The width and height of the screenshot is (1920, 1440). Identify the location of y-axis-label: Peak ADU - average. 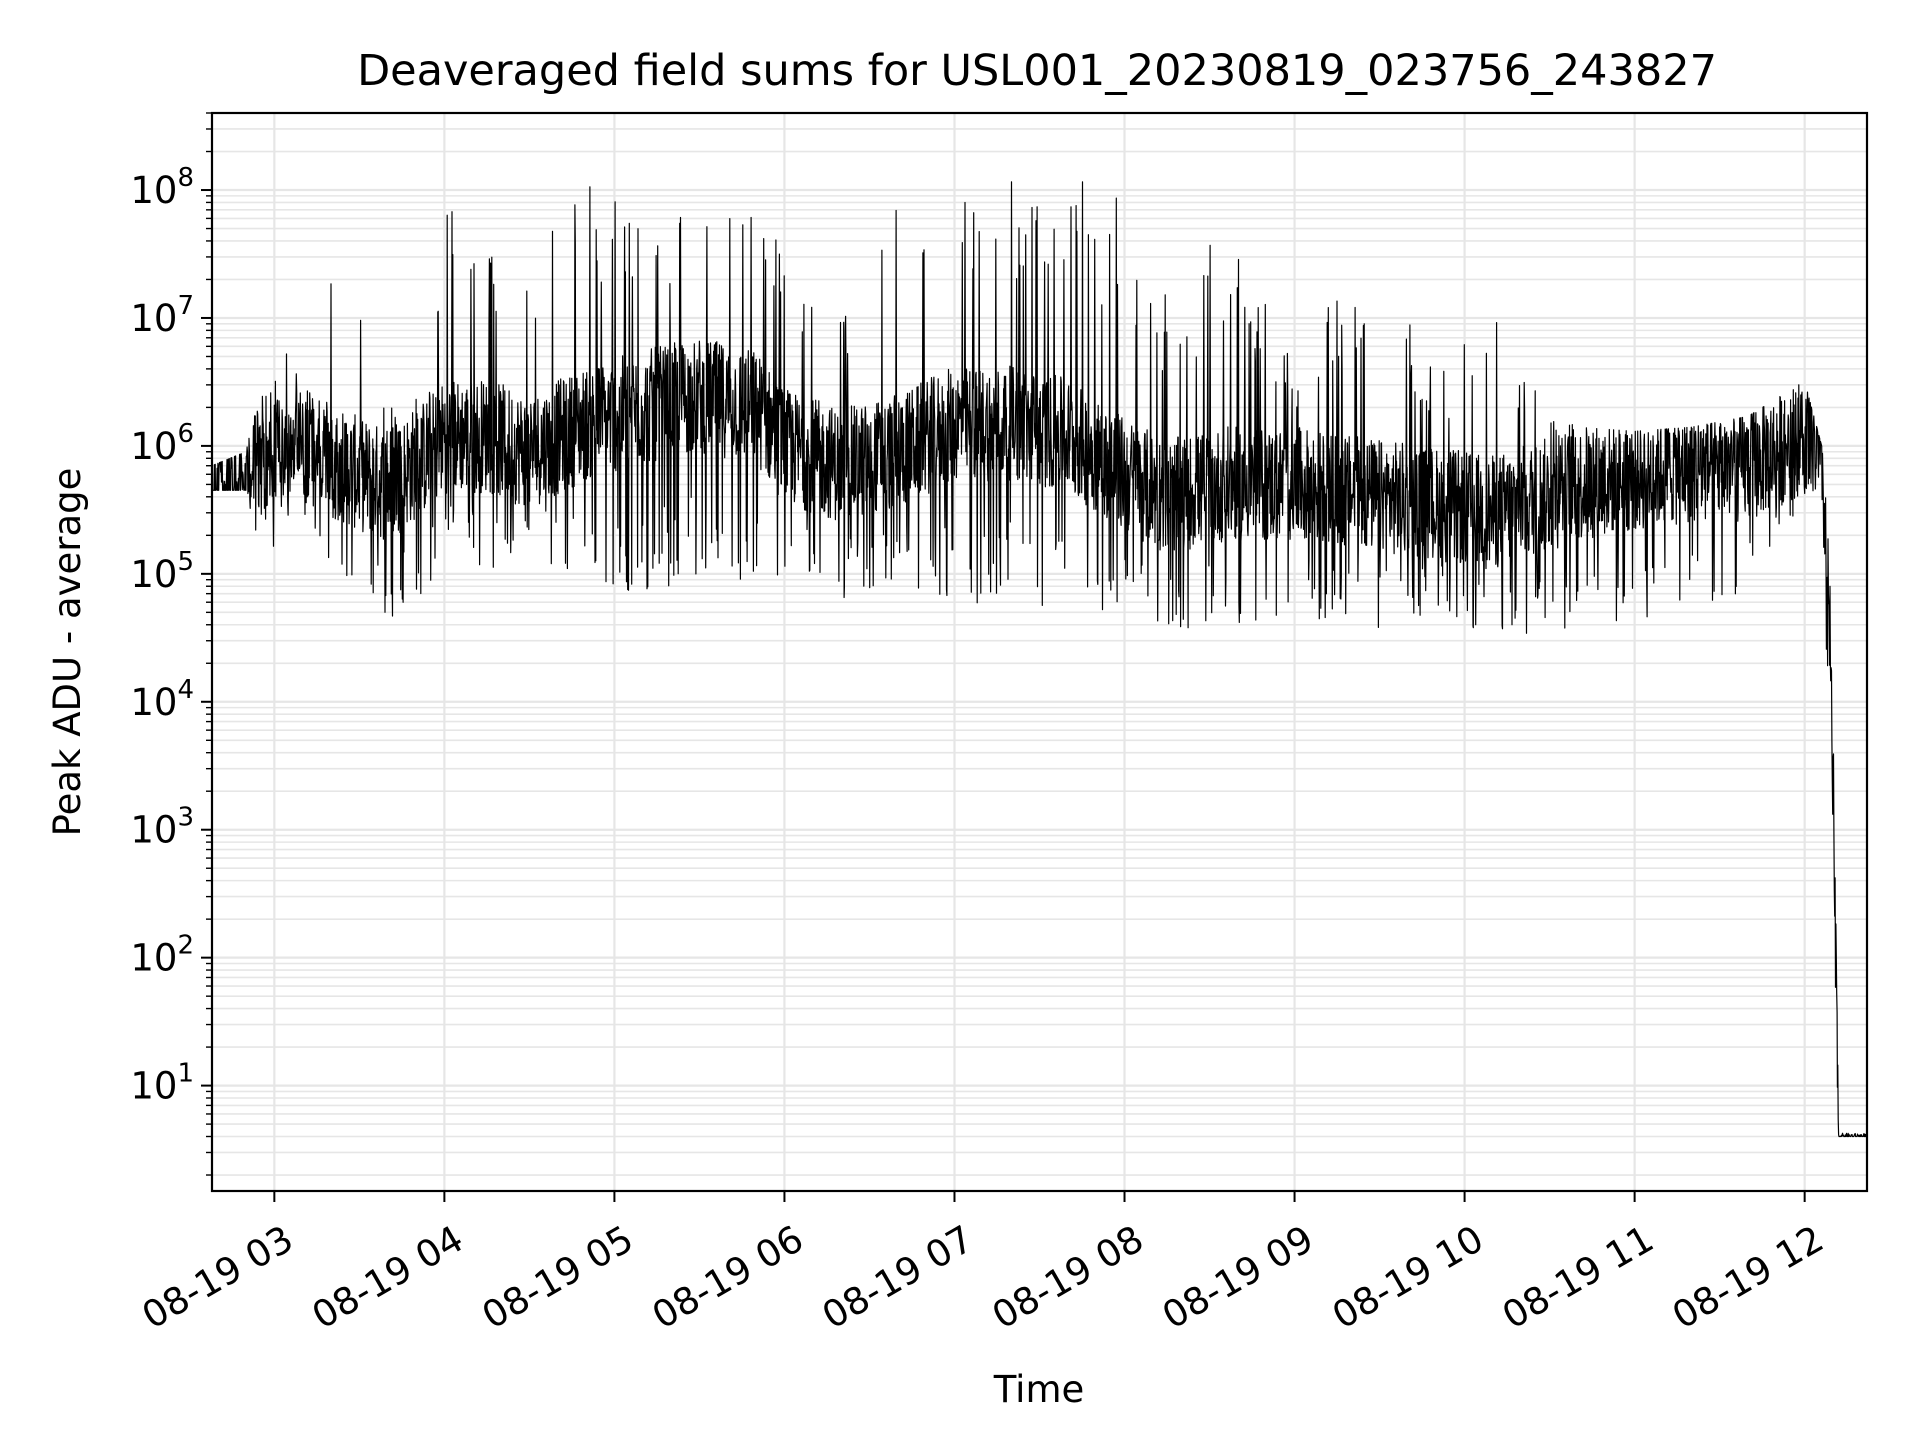
(67, 652).